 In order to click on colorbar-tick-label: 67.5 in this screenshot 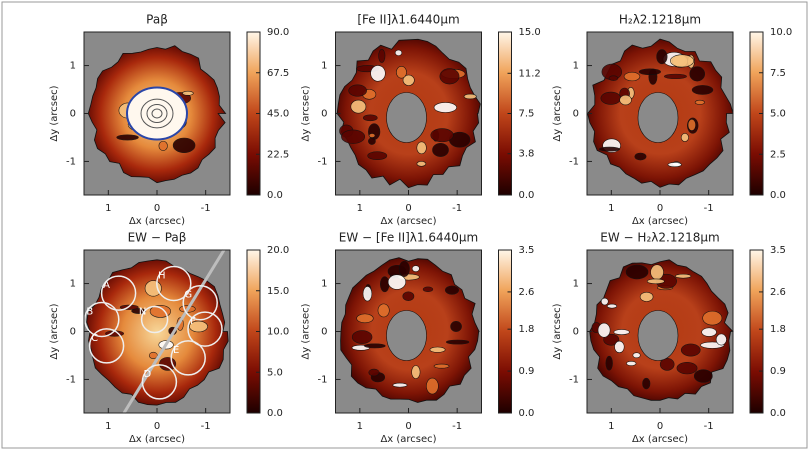, I will do `click(278, 73)`.